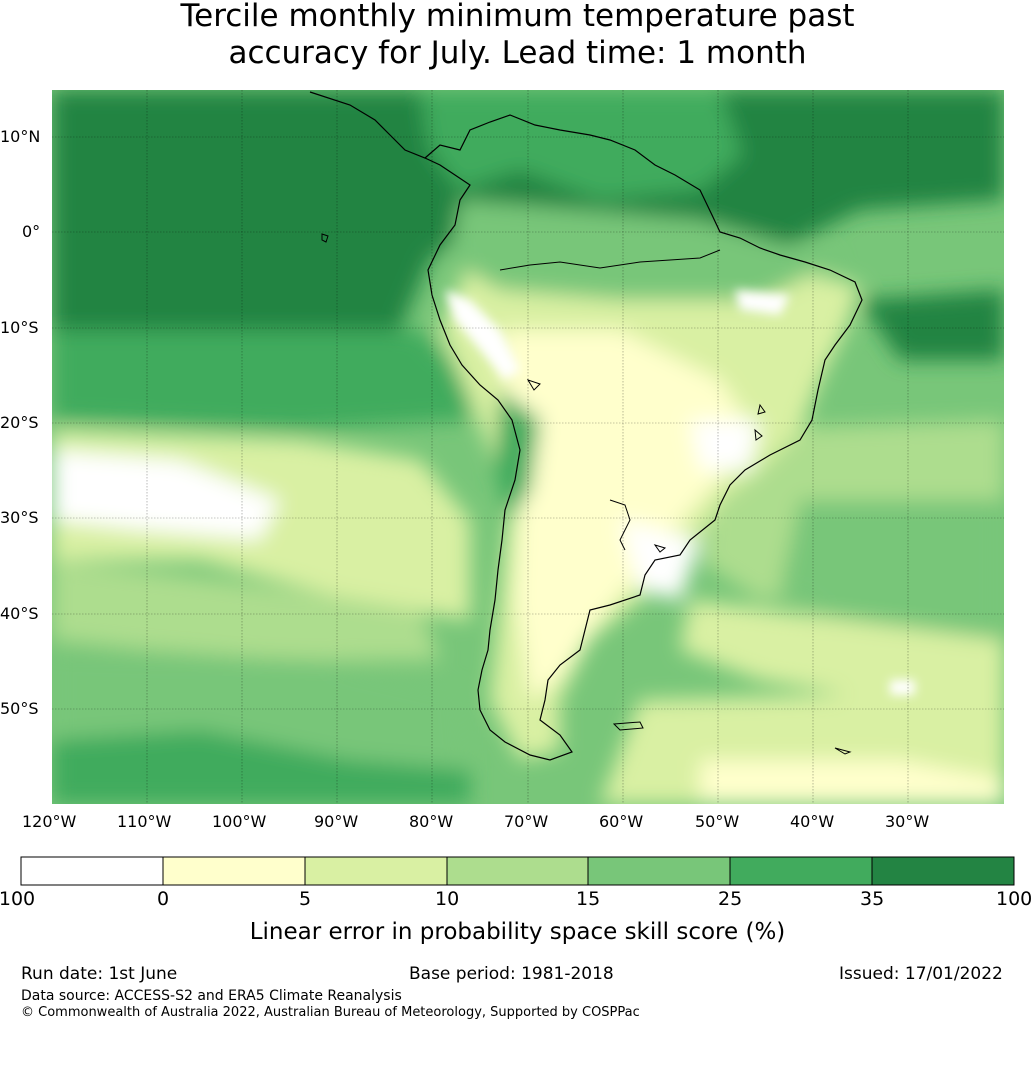  I want to click on lat-label-40s: 40°S, so click(19, 613).